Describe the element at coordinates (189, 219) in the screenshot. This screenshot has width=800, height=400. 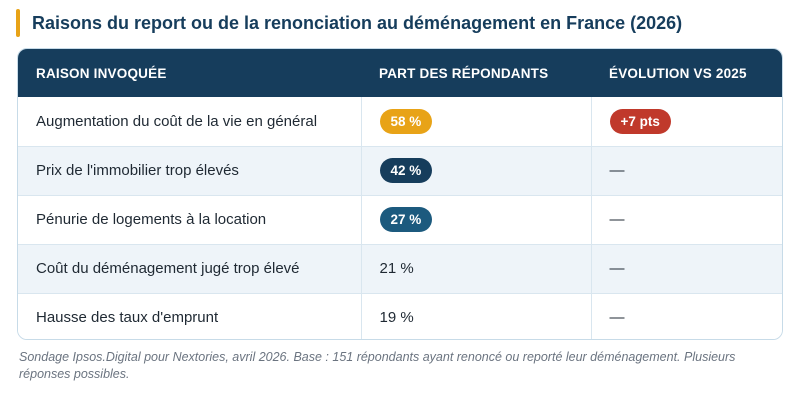
I see `cell-reason: Pénurie de logements à la location` at that location.